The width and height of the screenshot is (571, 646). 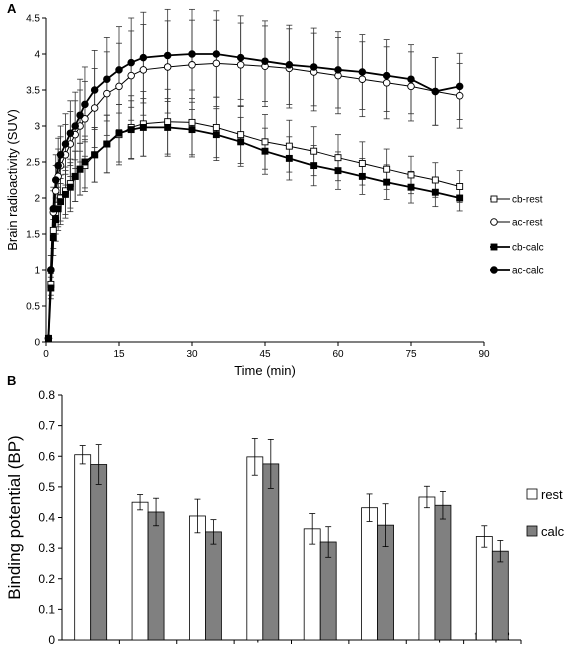 What do you see at coordinates (494, 270) in the screenshot?
I see `legend-marker-ac-calc` at bounding box center [494, 270].